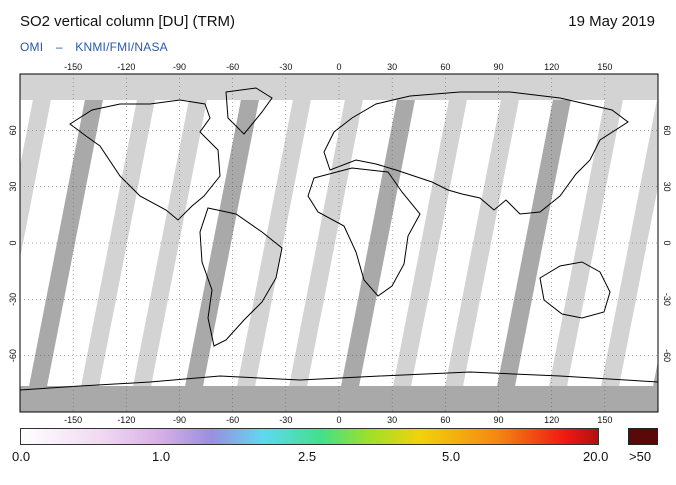 The height and width of the screenshot is (485, 676). I want to click on eurasia-coast, so click(476, 153).